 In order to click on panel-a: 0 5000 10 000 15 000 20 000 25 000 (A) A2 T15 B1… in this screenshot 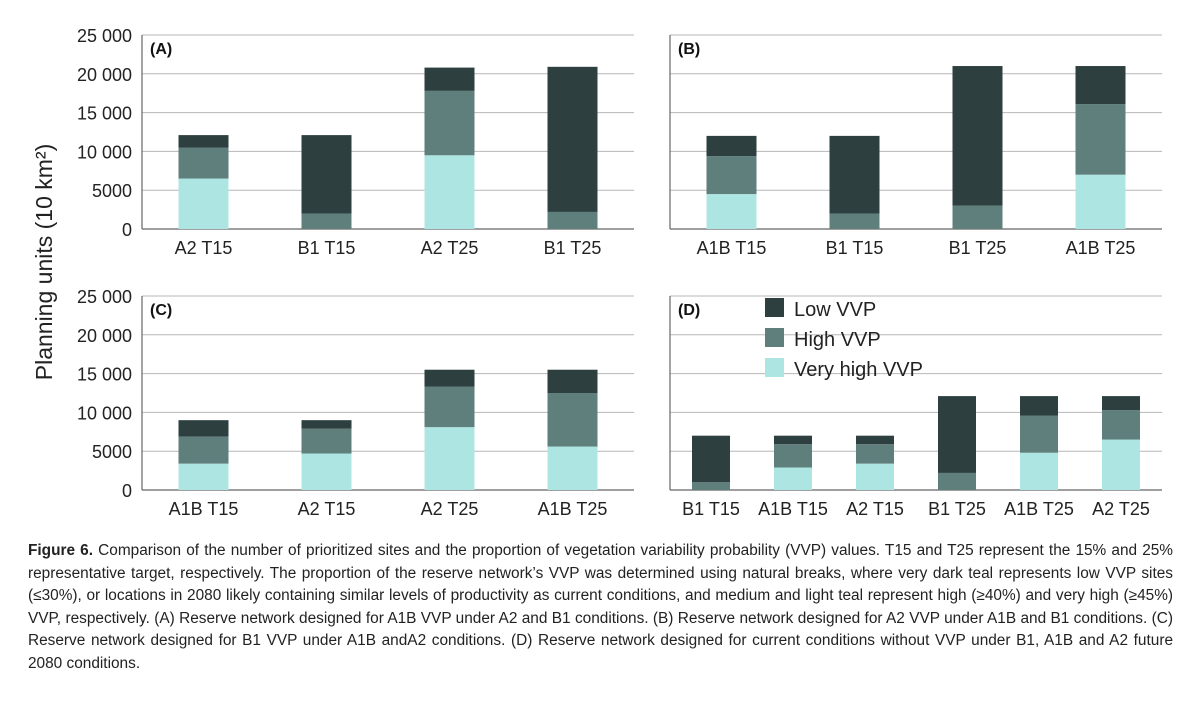, I will do `click(355, 142)`.